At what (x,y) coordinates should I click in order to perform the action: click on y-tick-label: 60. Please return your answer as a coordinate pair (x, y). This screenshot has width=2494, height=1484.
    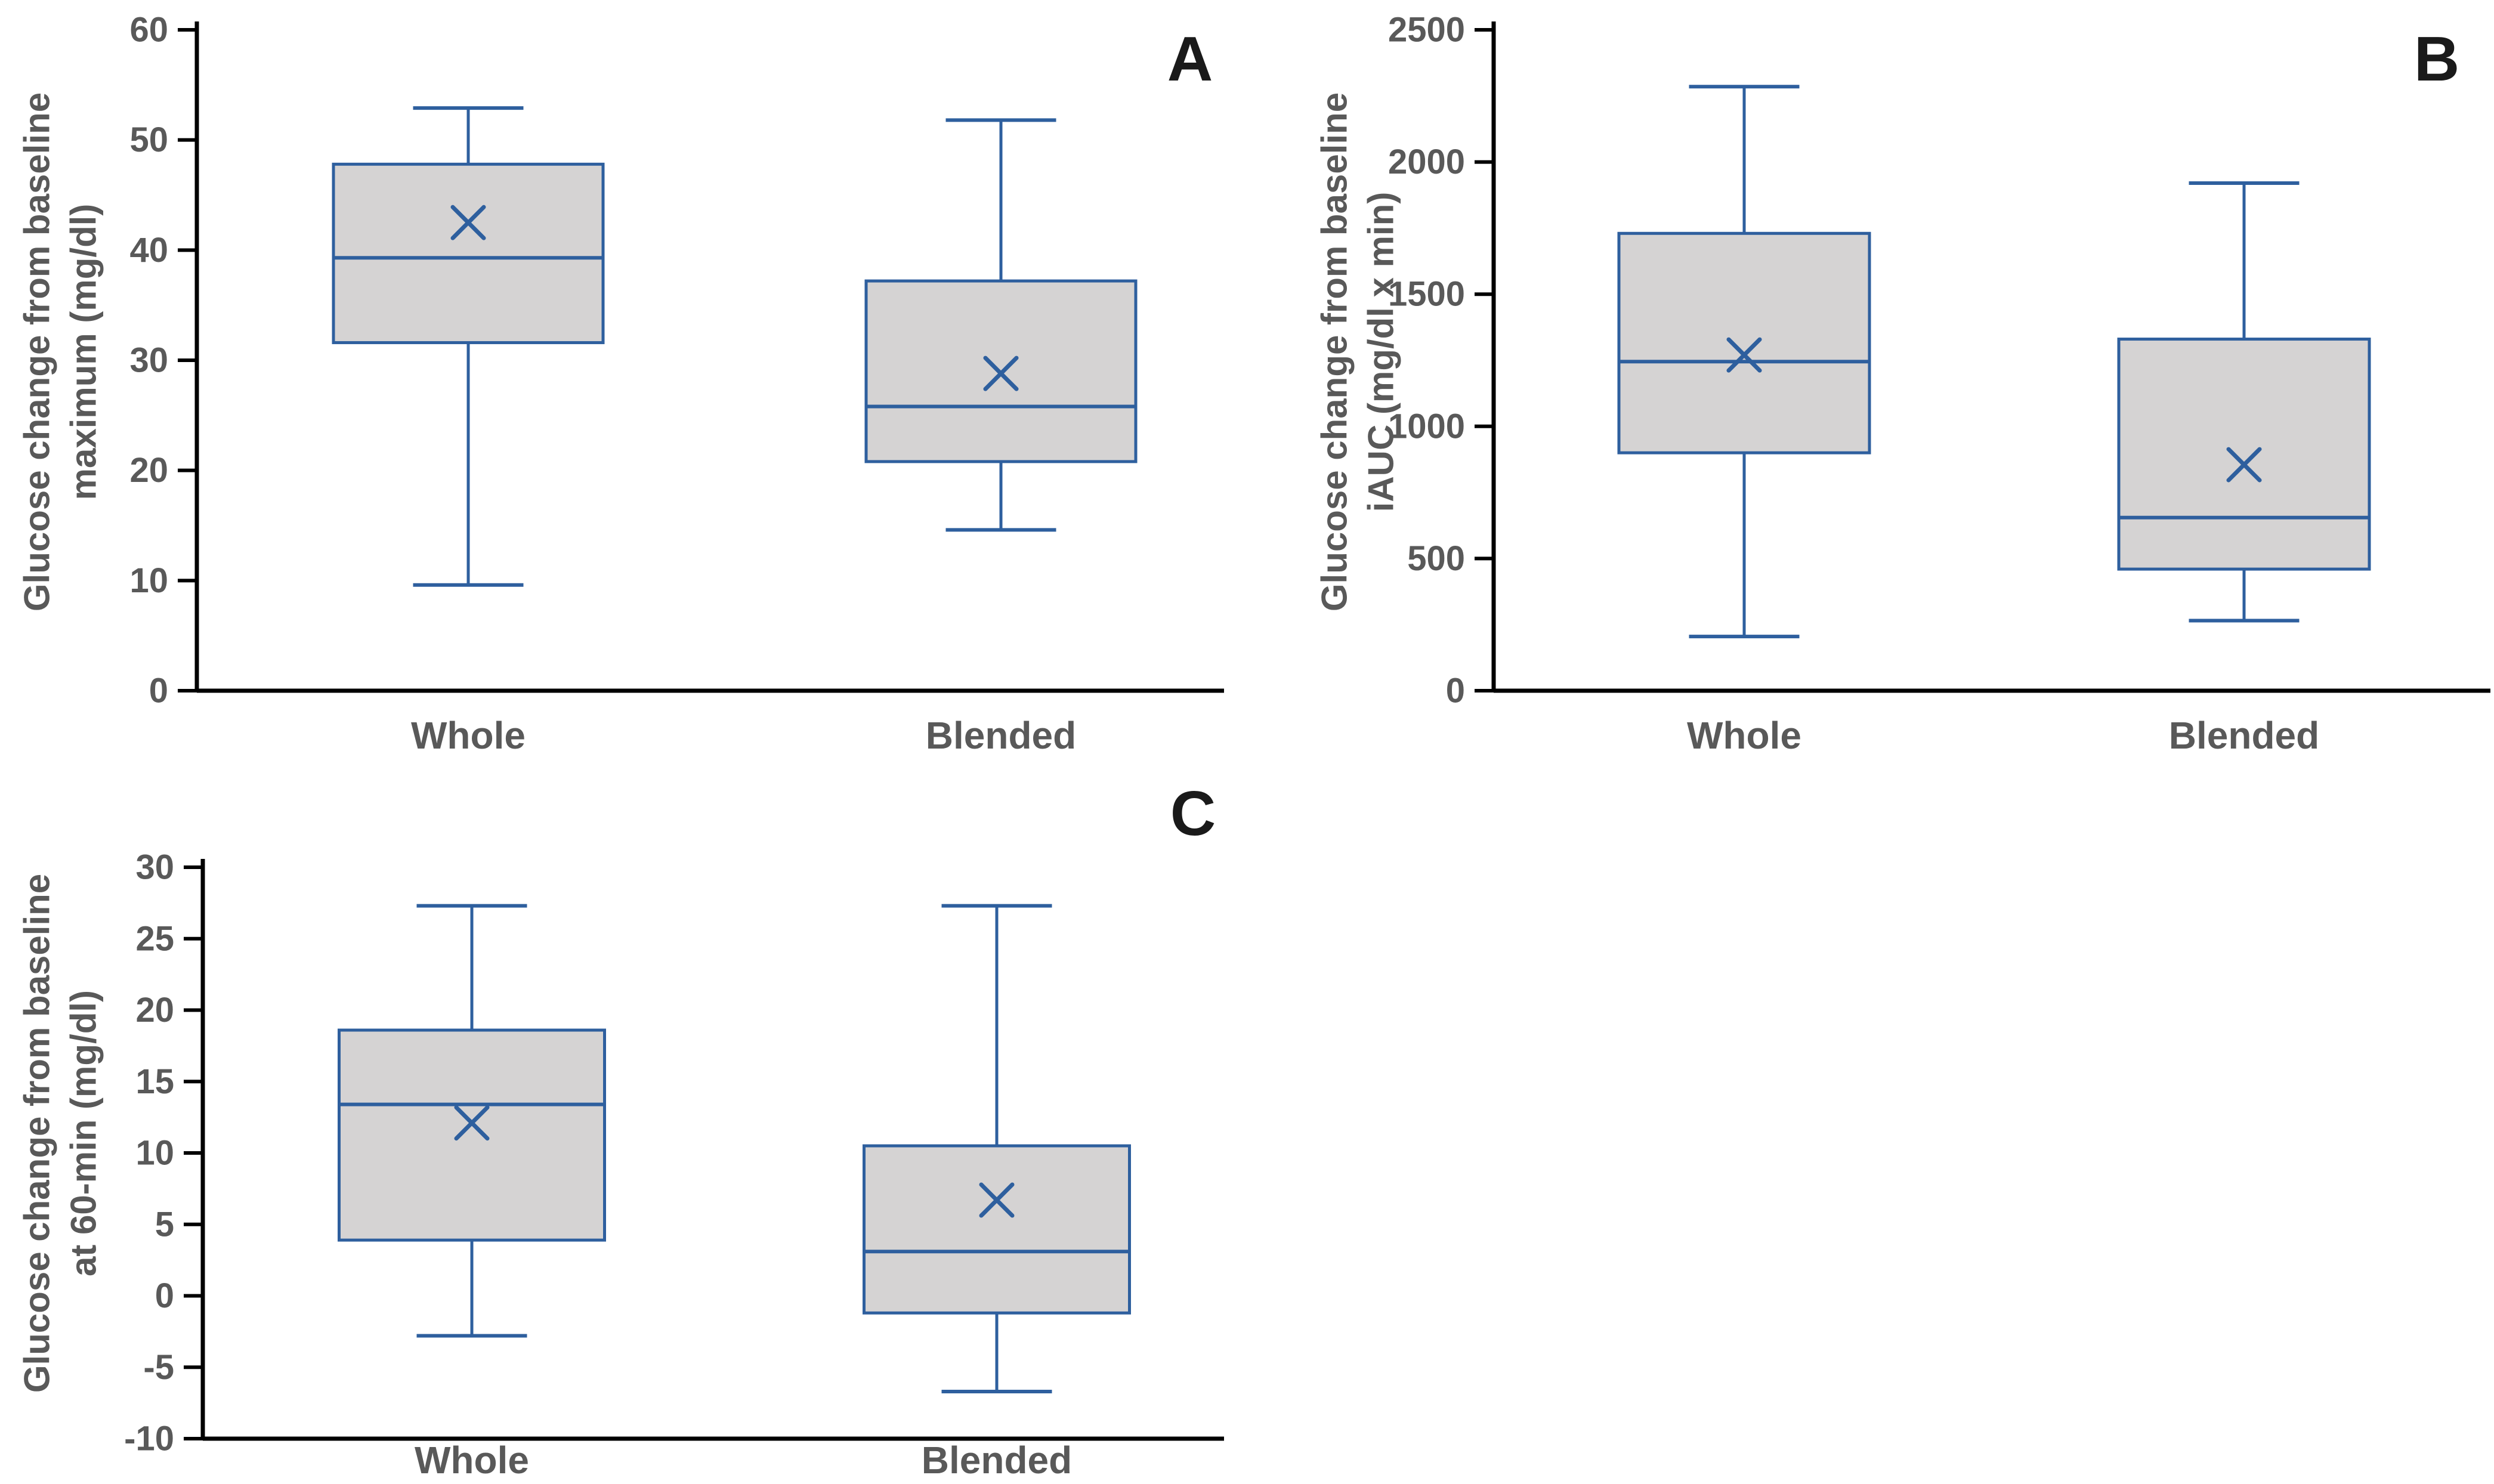
    Looking at the image, I should click on (148, 30).